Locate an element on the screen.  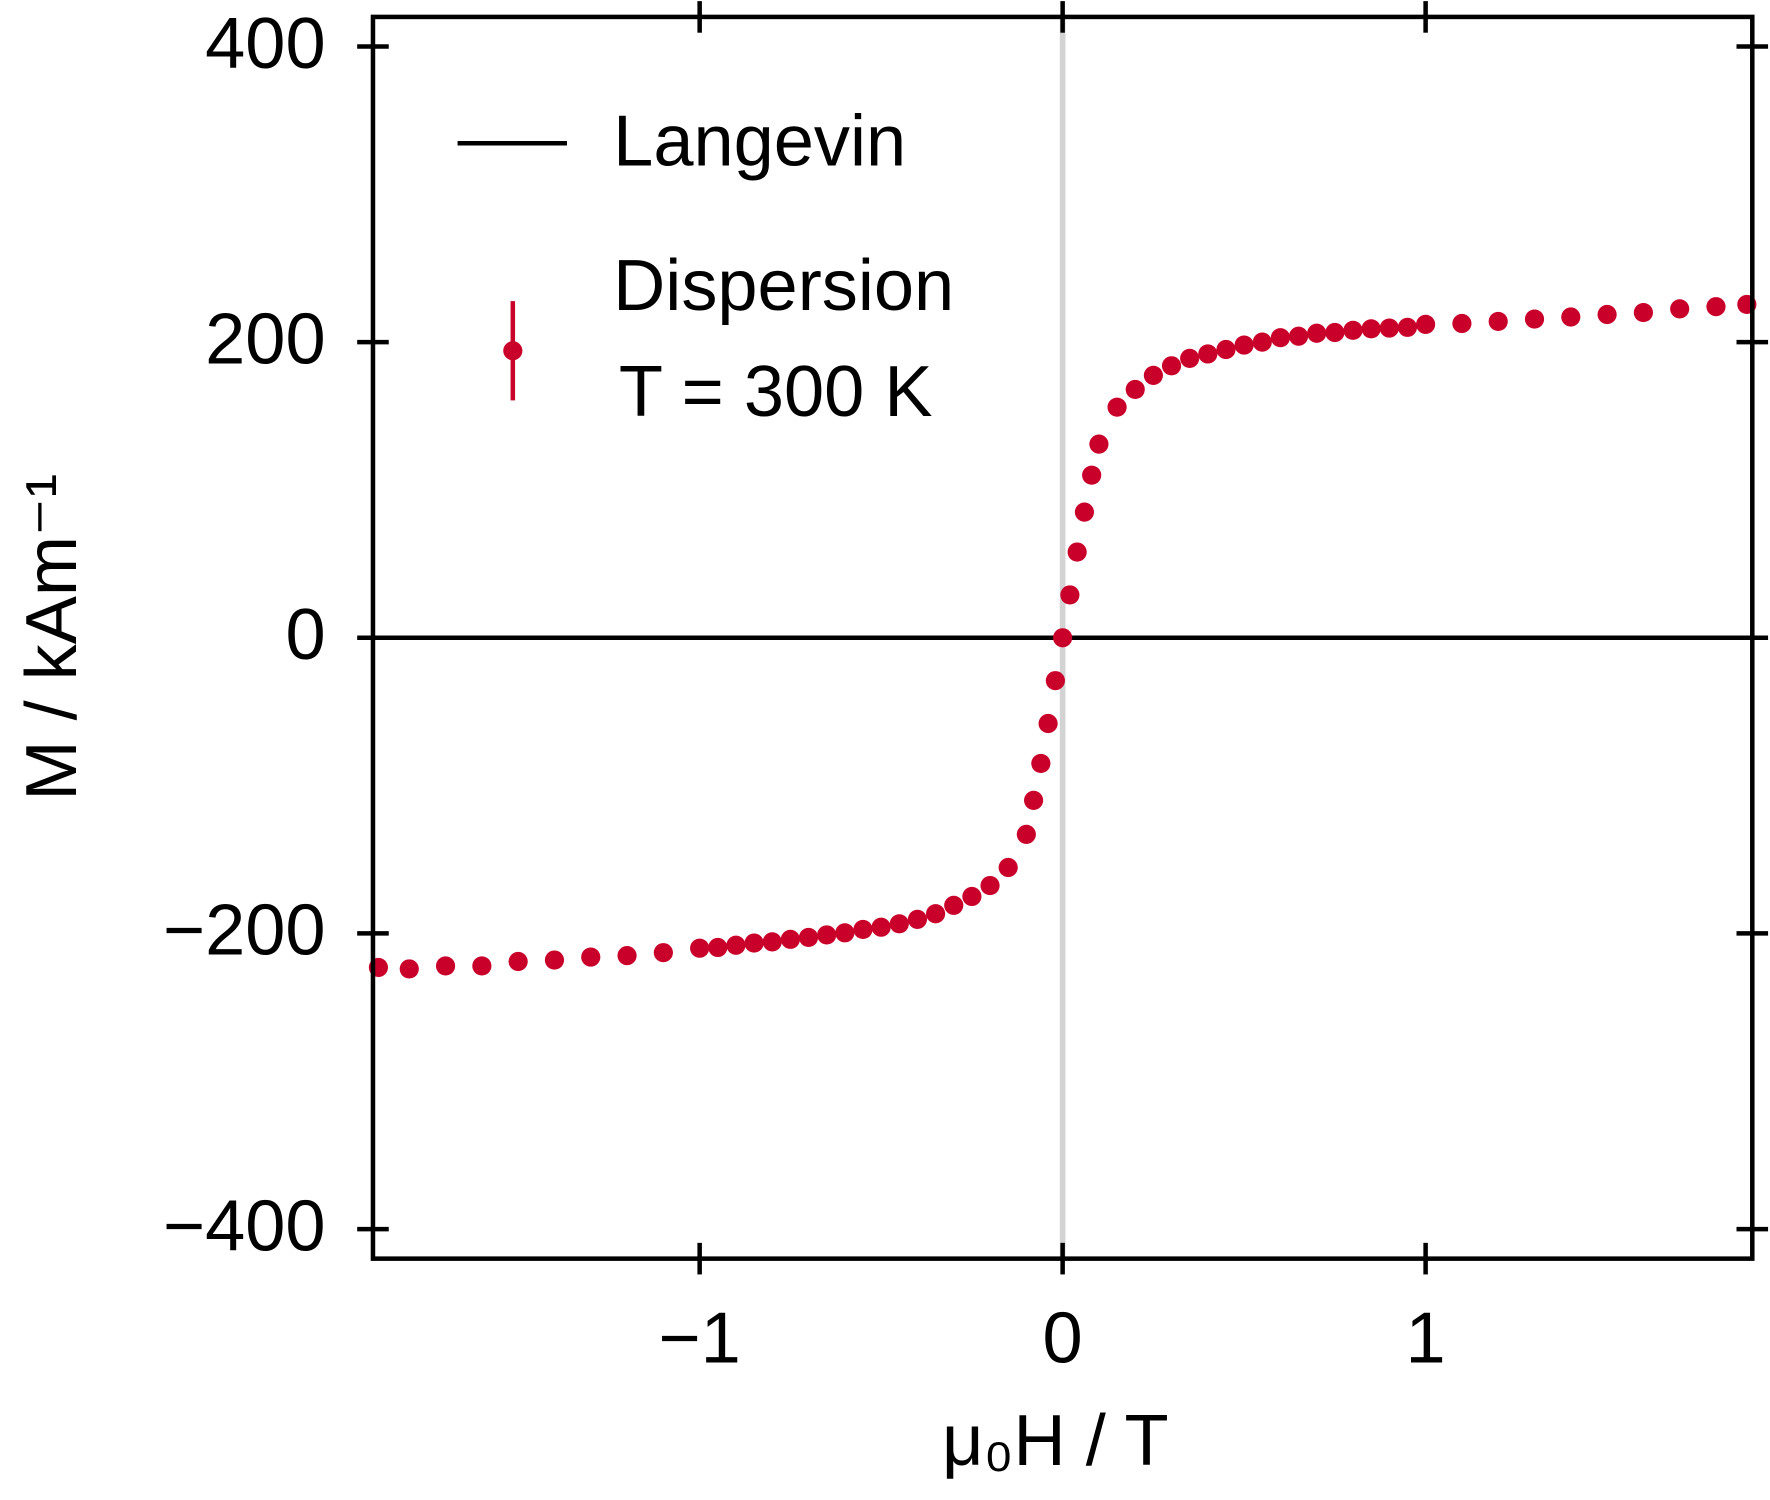
y-tick-label: −400 is located at coordinates (244, 1226).